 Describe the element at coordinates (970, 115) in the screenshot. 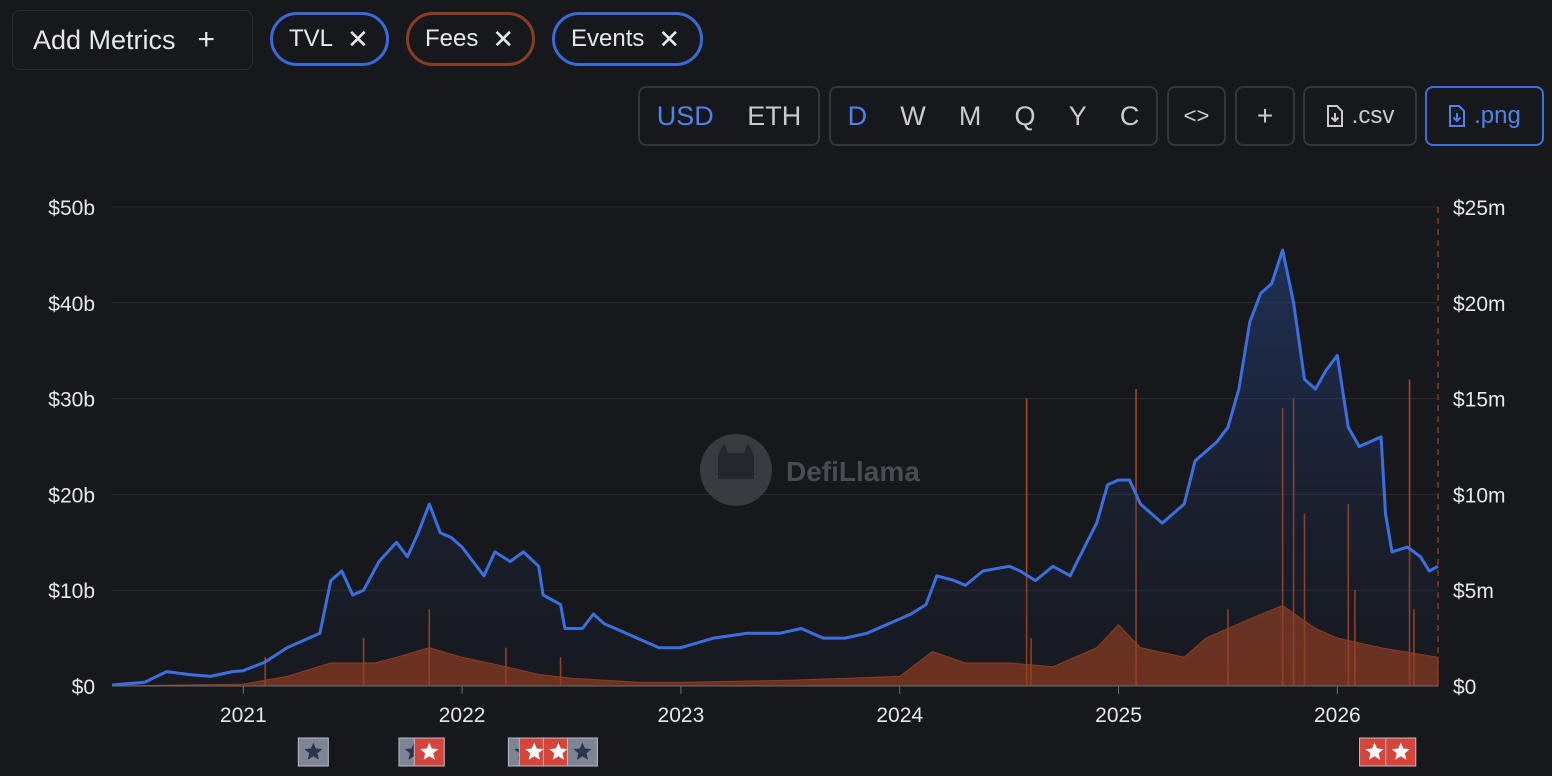

I see `period-option-m: M` at that location.